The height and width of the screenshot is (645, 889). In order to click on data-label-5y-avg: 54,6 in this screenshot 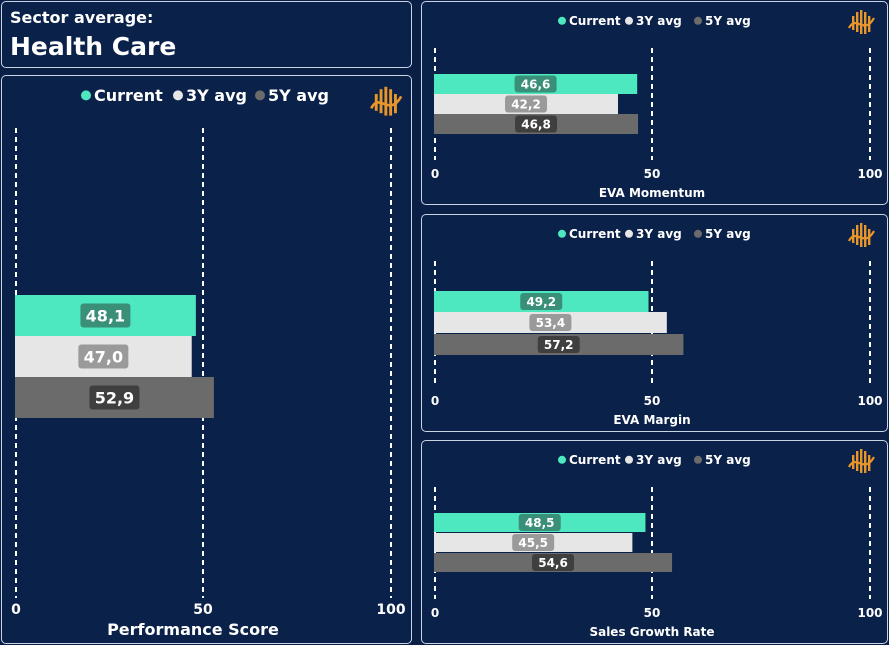, I will do `click(553, 563)`.